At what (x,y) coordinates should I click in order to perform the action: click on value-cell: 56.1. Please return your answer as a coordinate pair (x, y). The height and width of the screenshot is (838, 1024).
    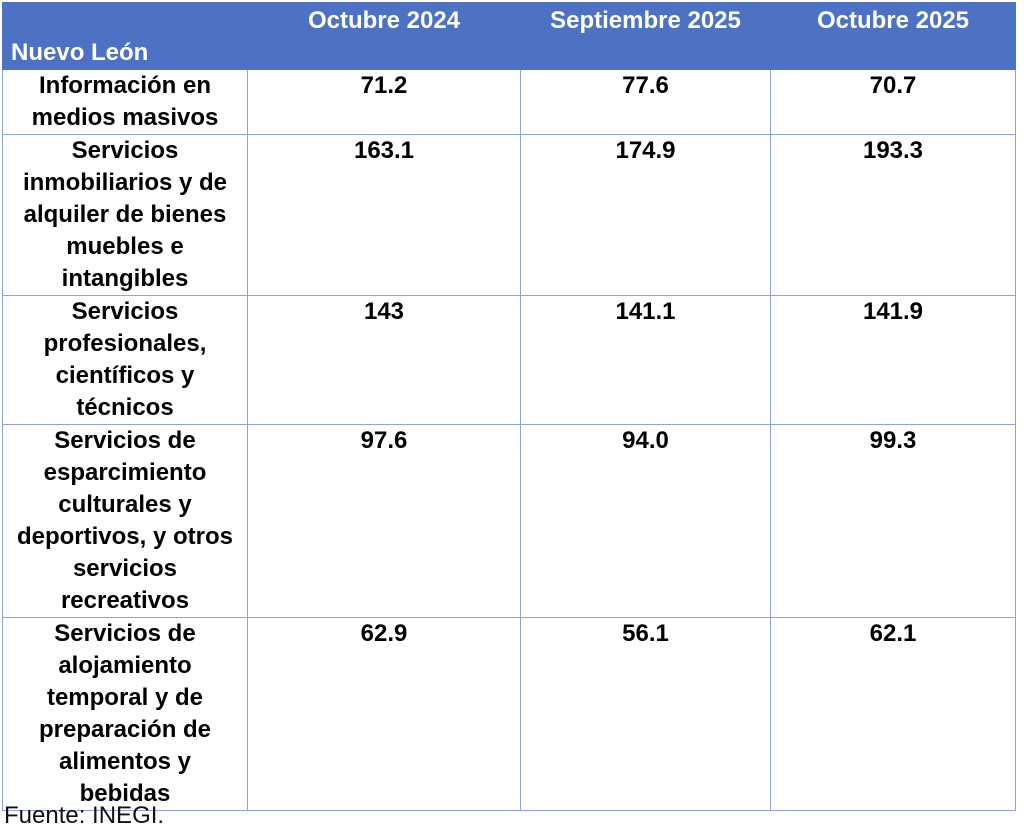
    Looking at the image, I should click on (645, 714).